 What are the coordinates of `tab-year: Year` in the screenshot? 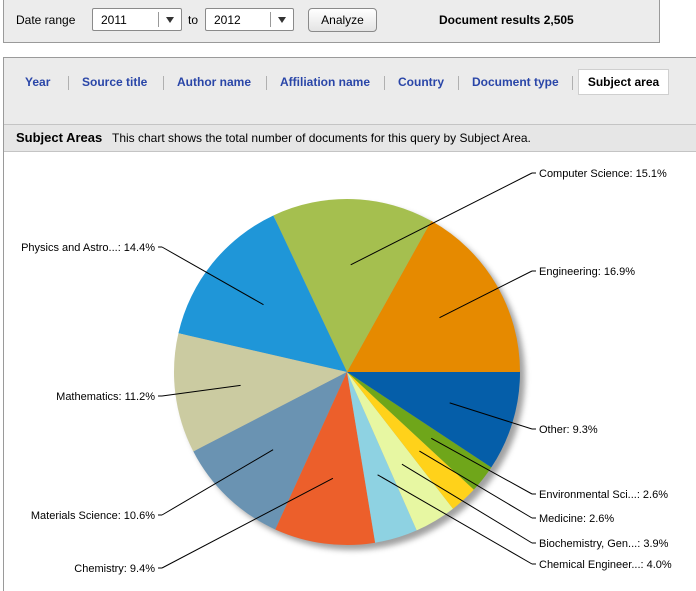 It's located at (38, 82).